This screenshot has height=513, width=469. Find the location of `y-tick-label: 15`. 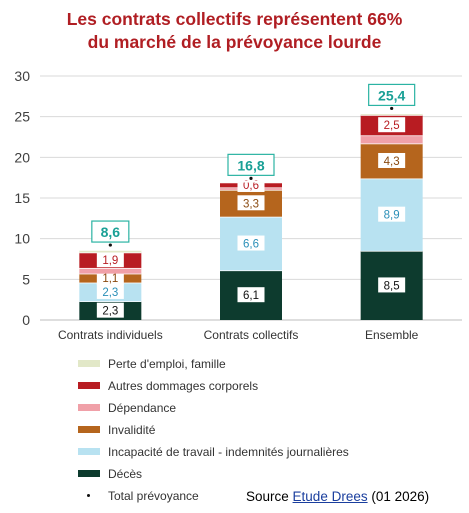

y-tick-label: 15 is located at coordinates (22, 198).